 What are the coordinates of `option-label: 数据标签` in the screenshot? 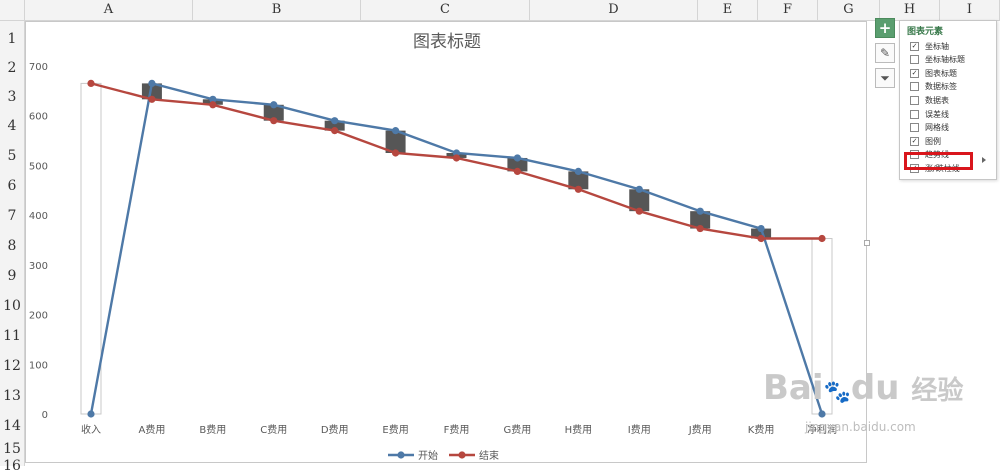 It's located at (941, 87).